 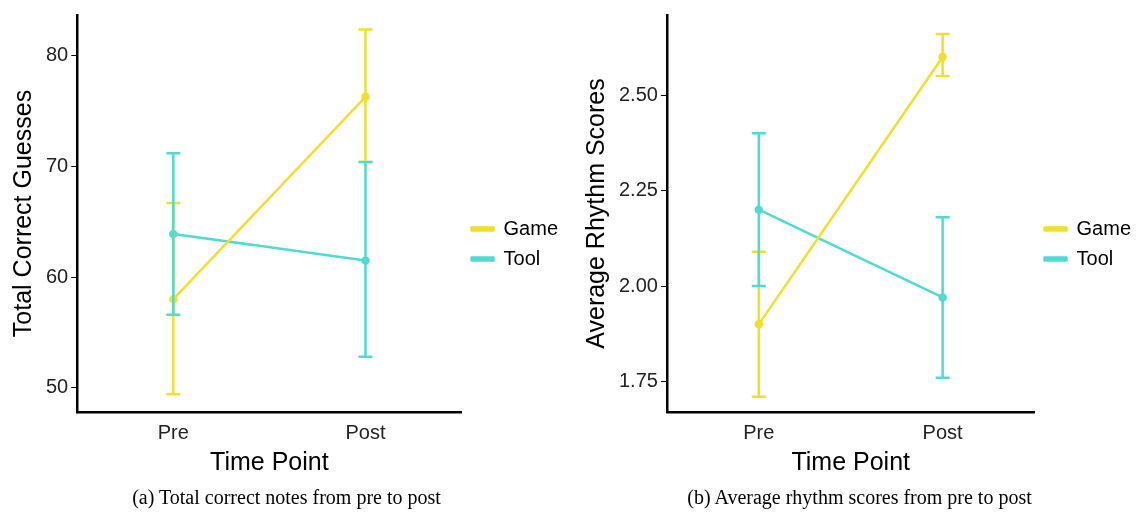 What do you see at coordinates (638, 284) in the screenshot?
I see `y-tick-label: 2.00` at bounding box center [638, 284].